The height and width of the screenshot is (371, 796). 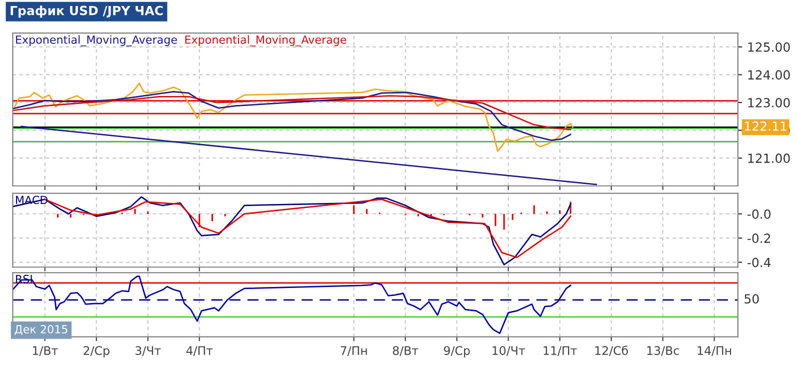 What do you see at coordinates (759, 238) in the screenshot?
I see `y-tick-label: -0.2` at bounding box center [759, 238].